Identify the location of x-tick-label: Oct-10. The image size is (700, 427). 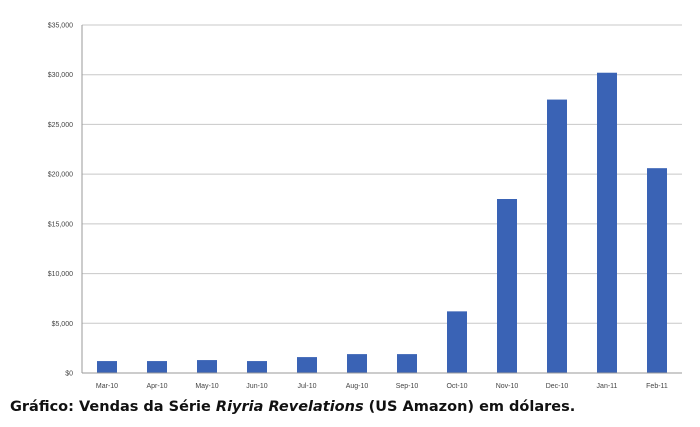
(456, 386).